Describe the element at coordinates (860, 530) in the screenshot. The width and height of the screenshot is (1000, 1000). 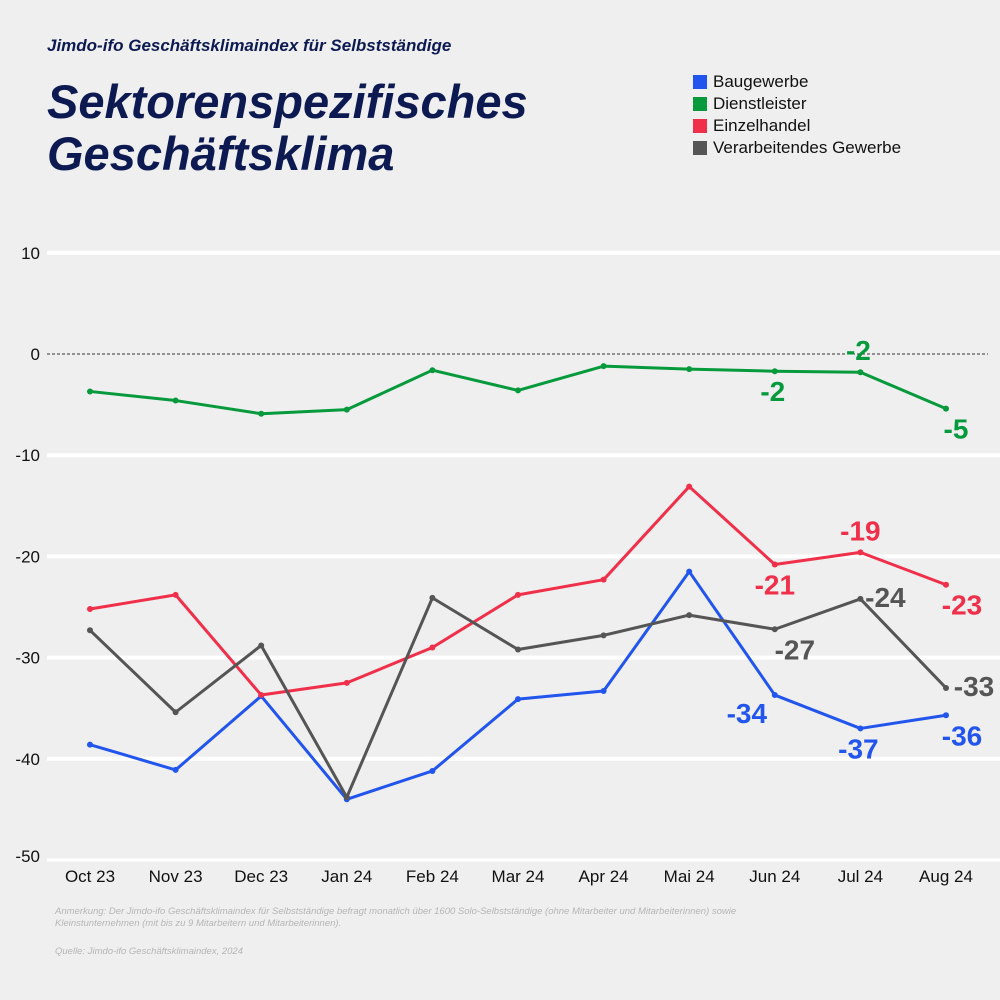
I see `data-label-einzelhandel: -19` at that location.